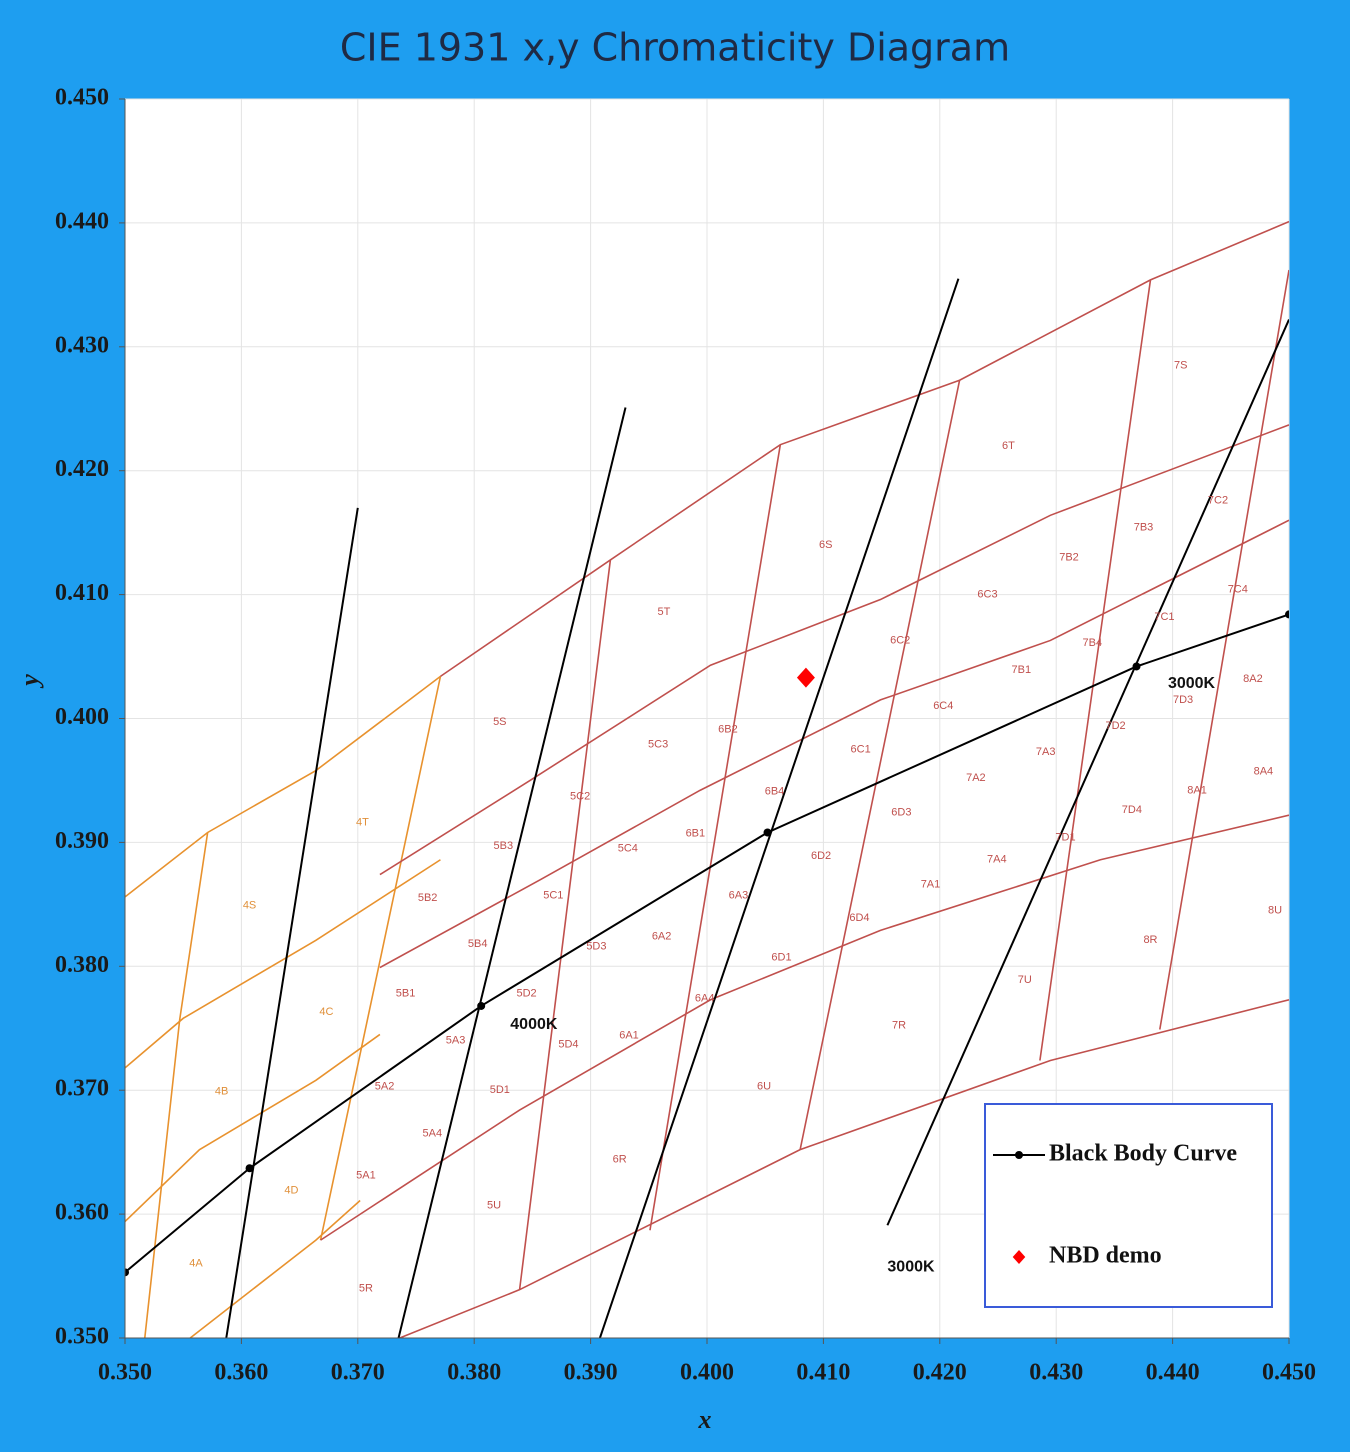 The height and width of the screenshot is (1452, 1350). Describe the element at coordinates (1128, 1205) in the screenshot. I see `legend-box` at that location.